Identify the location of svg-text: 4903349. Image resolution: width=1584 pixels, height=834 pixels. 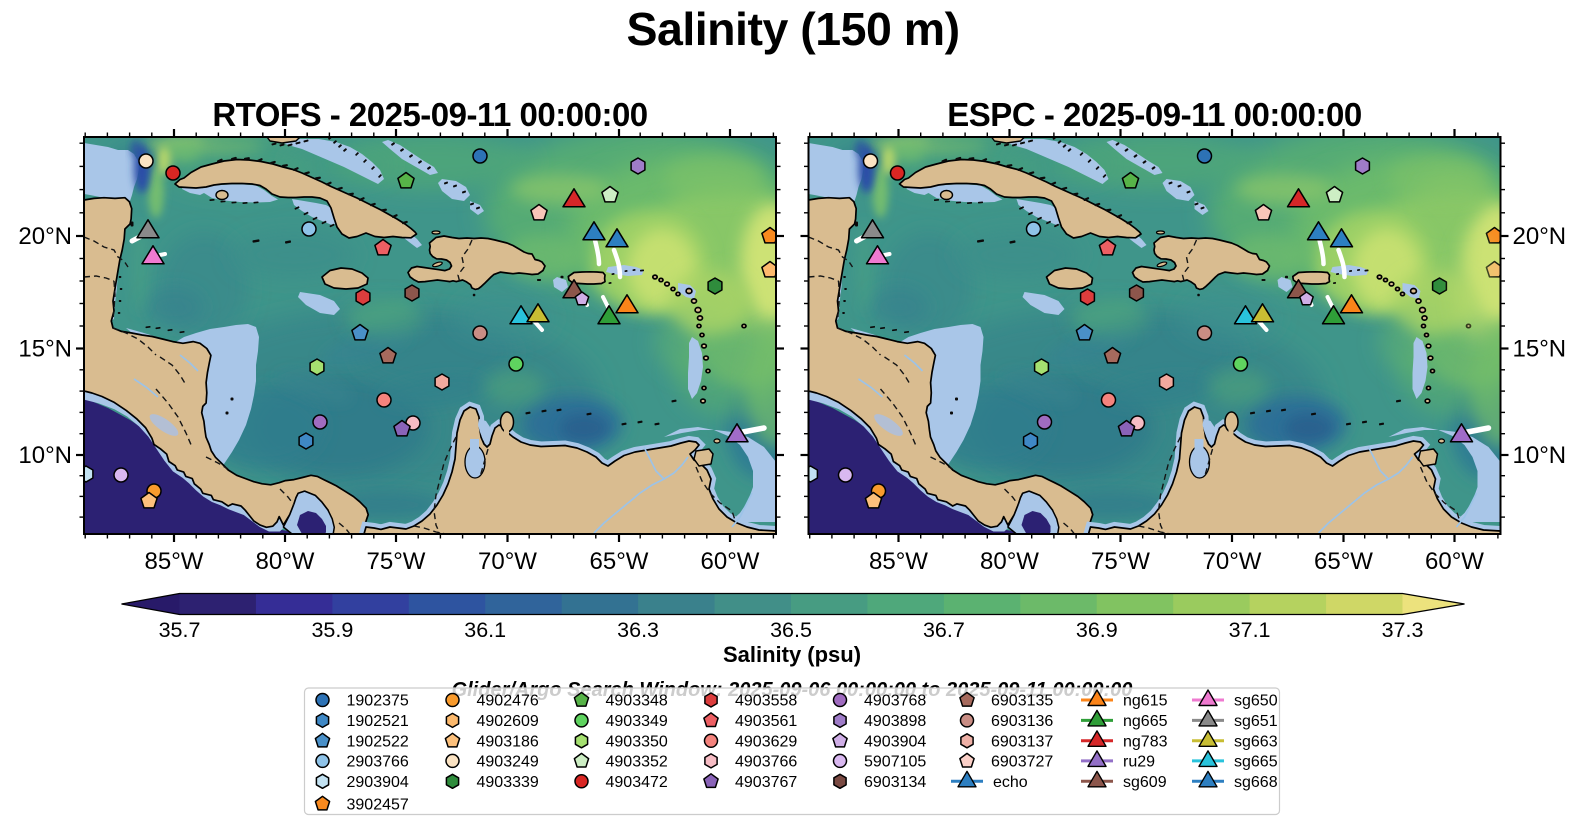
(637, 721).